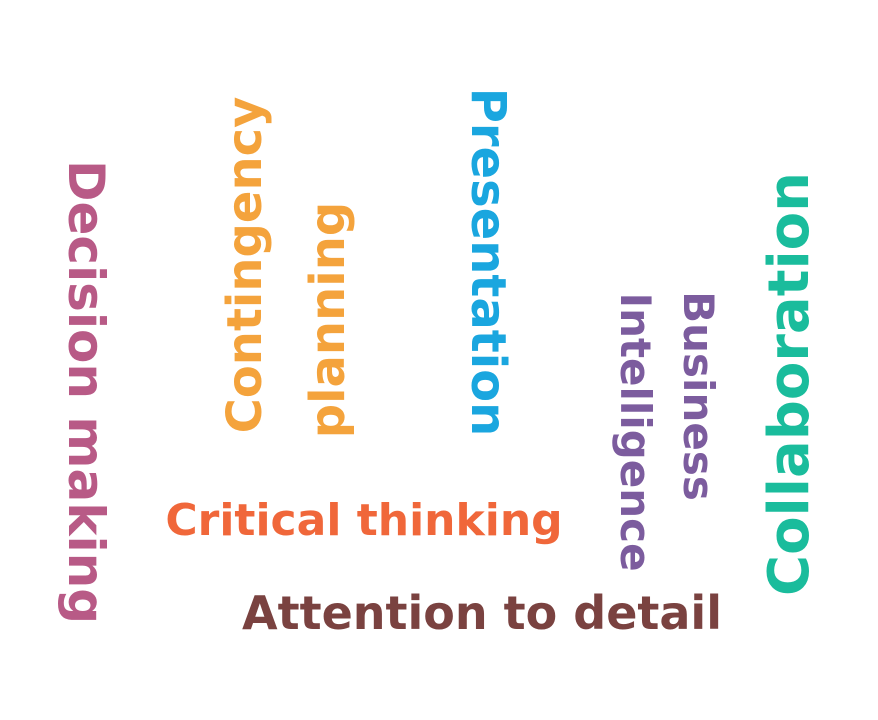  What do you see at coordinates (635, 432) in the screenshot?
I see `word-intelligence: Intelligence` at bounding box center [635, 432].